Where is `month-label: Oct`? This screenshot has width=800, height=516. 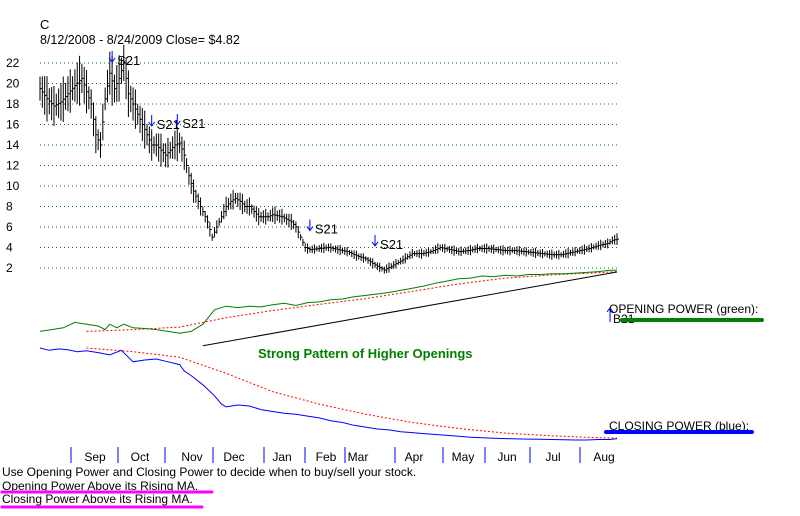
month-label: Oct is located at coordinates (140, 457).